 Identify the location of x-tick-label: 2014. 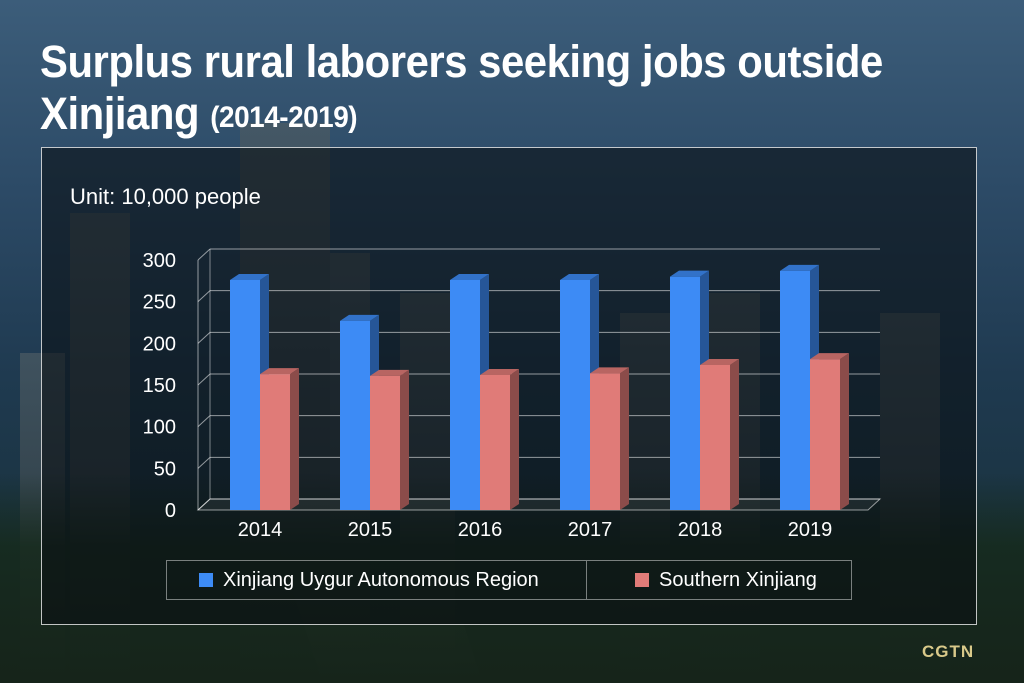
(260, 530).